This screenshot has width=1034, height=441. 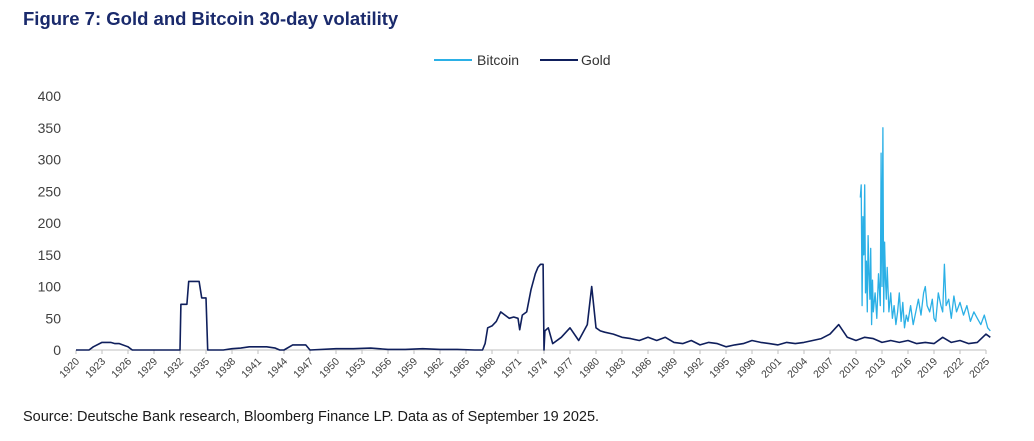 What do you see at coordinates (849, 368) in the screenshot?
I see `x-tick-label: 2010` at bounding box center [849, 368].